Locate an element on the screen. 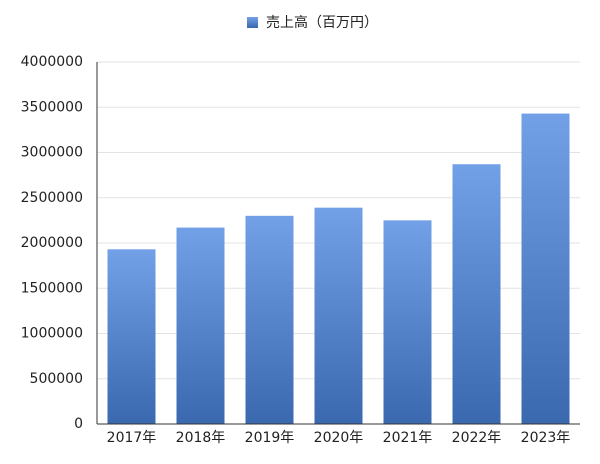 Image resolution: width=600 pixels, height=464 pixels. y-tick-label: 0 is located at coordinates (78, 424).